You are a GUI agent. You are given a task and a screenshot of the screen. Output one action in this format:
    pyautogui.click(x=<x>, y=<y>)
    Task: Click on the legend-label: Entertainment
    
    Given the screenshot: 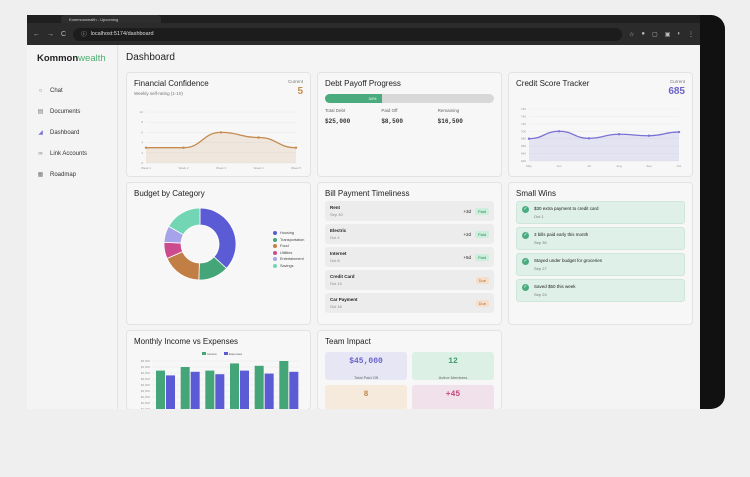 What is the action you would take?
    pyautogui.click(x=292, y=259)
    